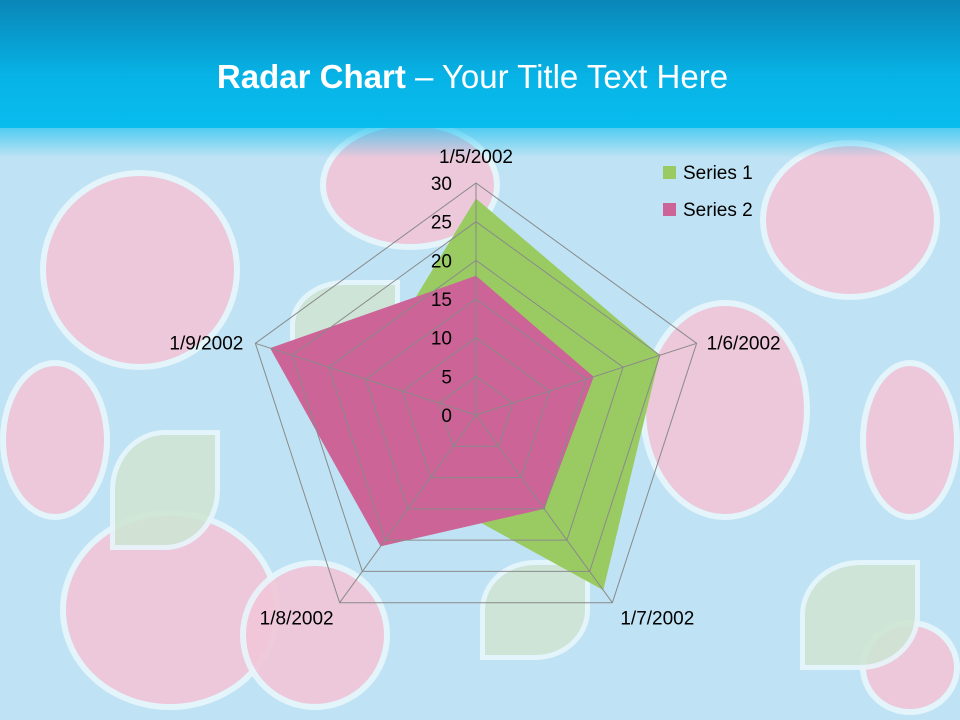  Describe the element at coordinates (718, 210) in the screenshot. I see `legend-label: Series 2` at that location.